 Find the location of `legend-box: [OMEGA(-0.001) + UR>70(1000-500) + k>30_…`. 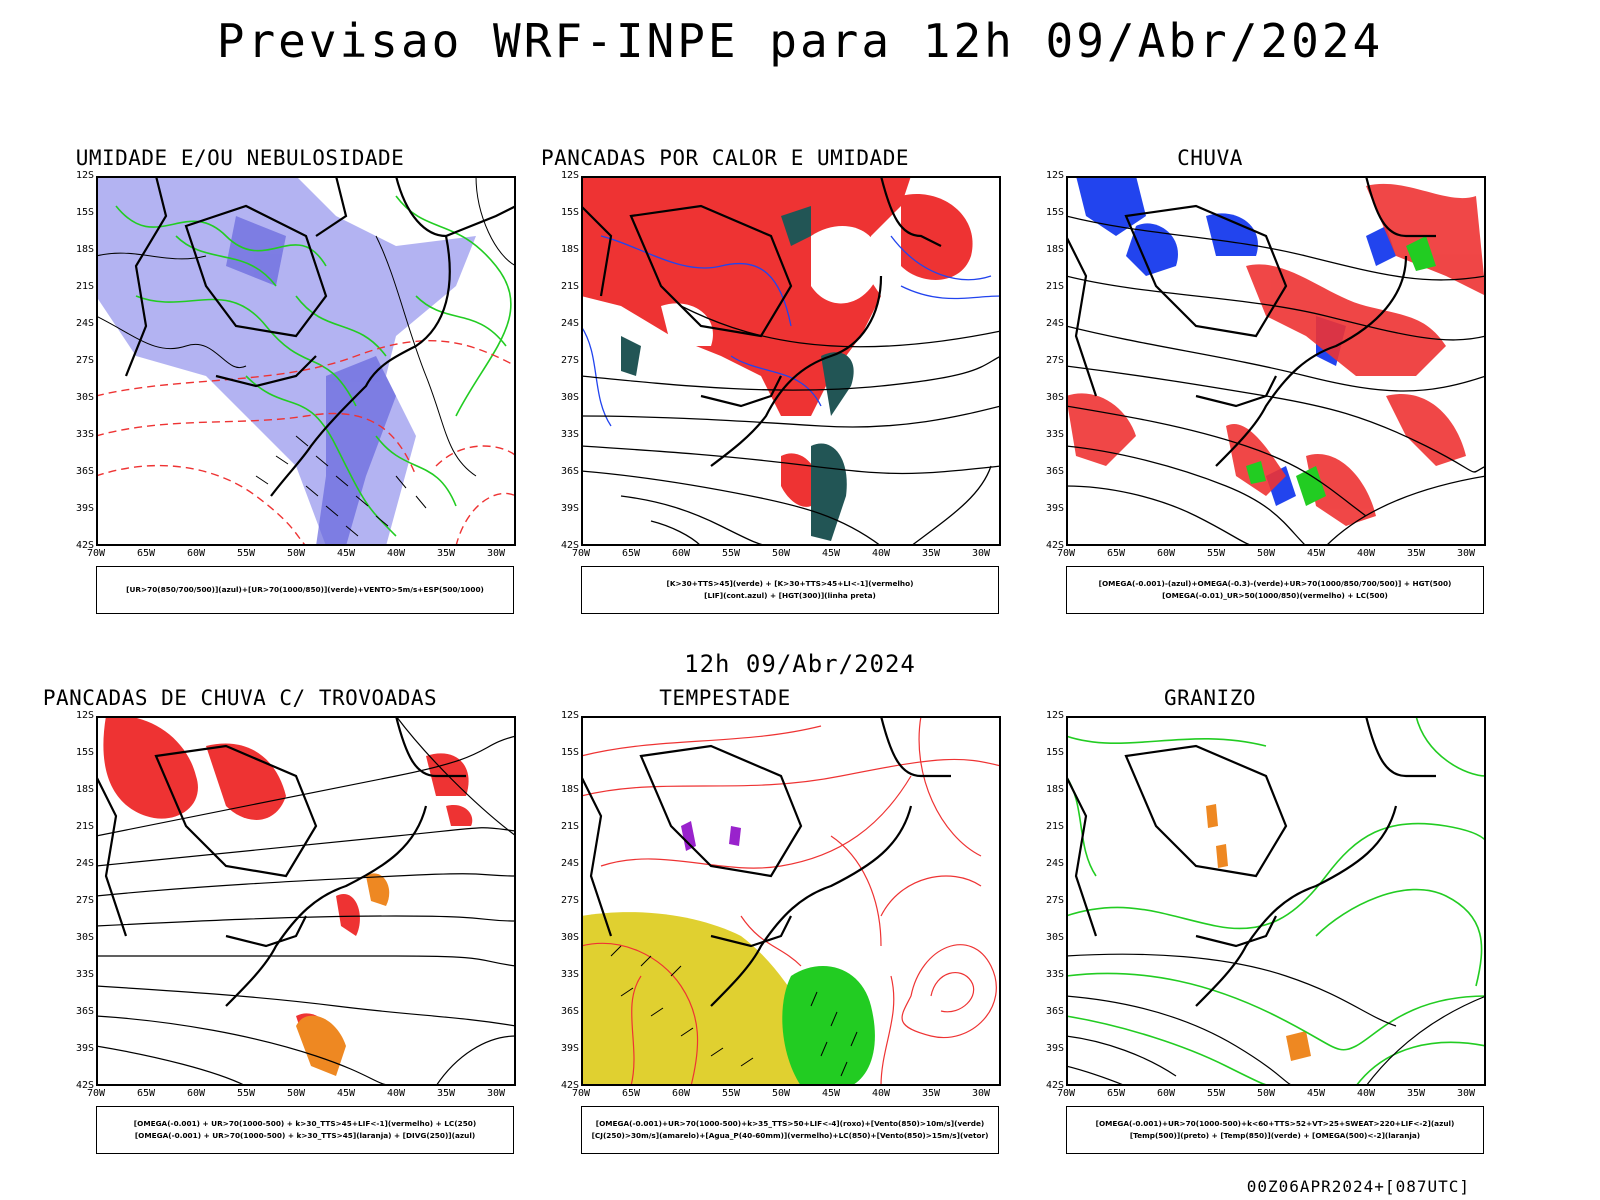

legend-box: [OMEGA(-0.001) + UR>70(1000-500) + k>30_… is located at coordinates (305, 1130).